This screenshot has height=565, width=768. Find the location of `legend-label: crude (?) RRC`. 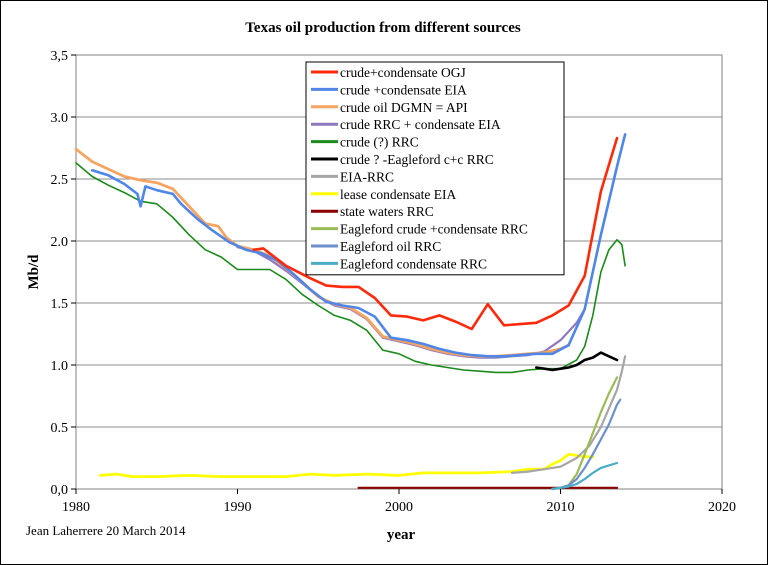

legend-label: crude (?) RRC is located at coordinates (379, 142).